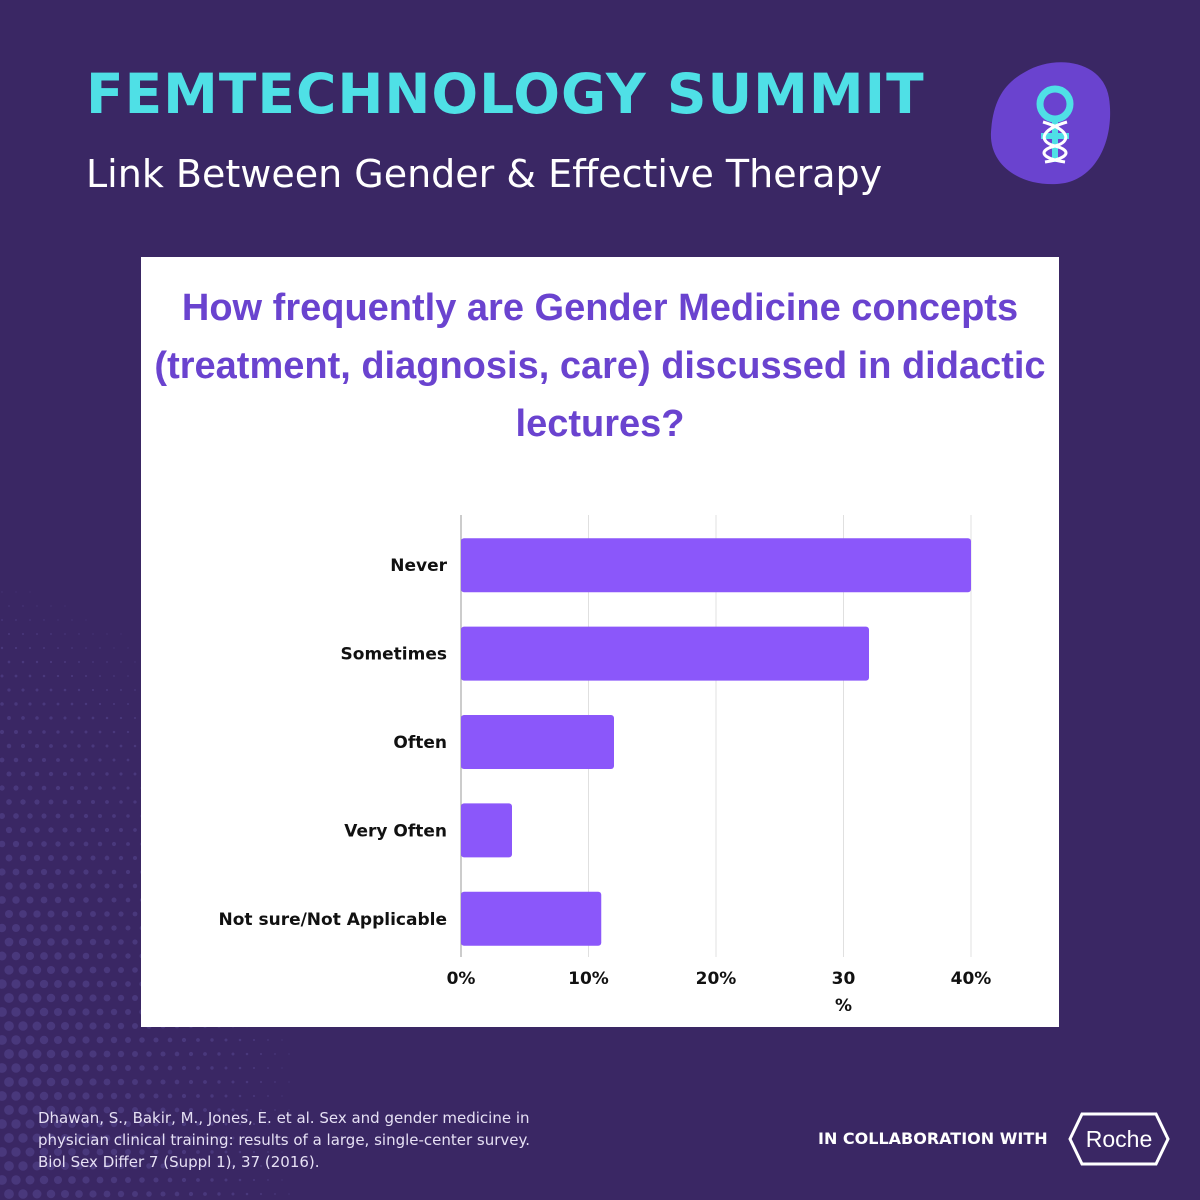 This screenshot has width=1200, height=1200. Describe the element at coordinates (505, 94) in the screenshot. I see `summit-title: FEMTECHNOLOGY SUMMIT` at that location.